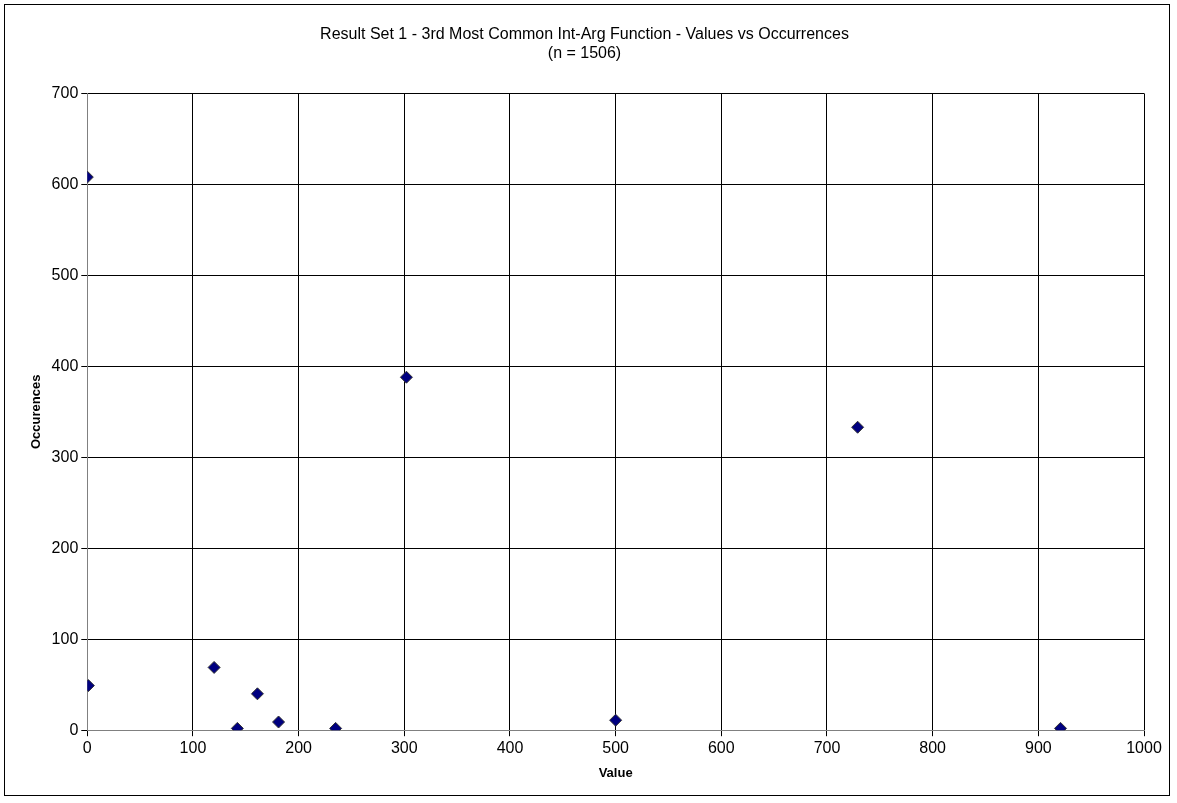 The width and height of the screenshot is (1177, 803). What do you see at coordinates (510, 748) in the screenshot?
I see `x-tick-label: 400` at bounding box center [510, 748].